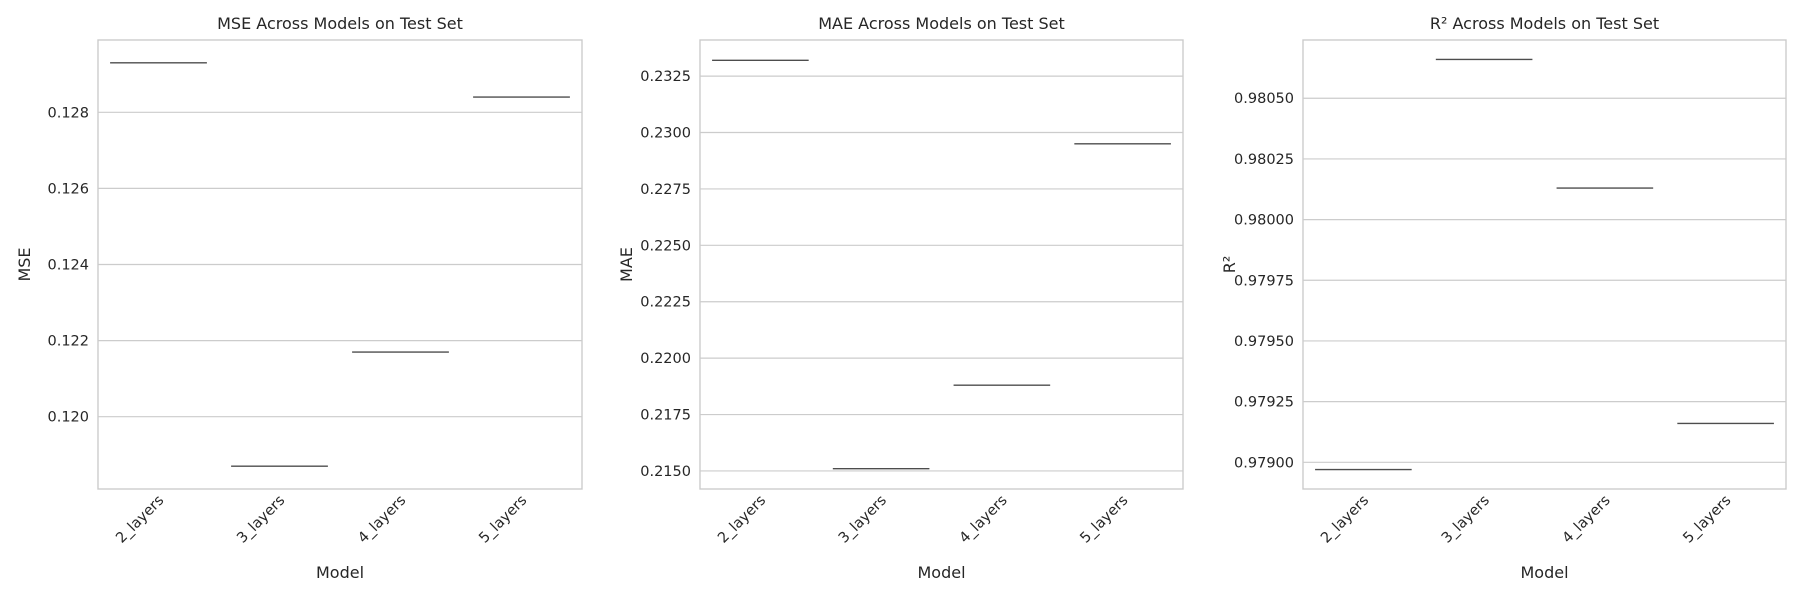  Describe the element at coordinates (382, 520) in the screenshot. I see `mse-xtick-label: 4_layers` at that location.